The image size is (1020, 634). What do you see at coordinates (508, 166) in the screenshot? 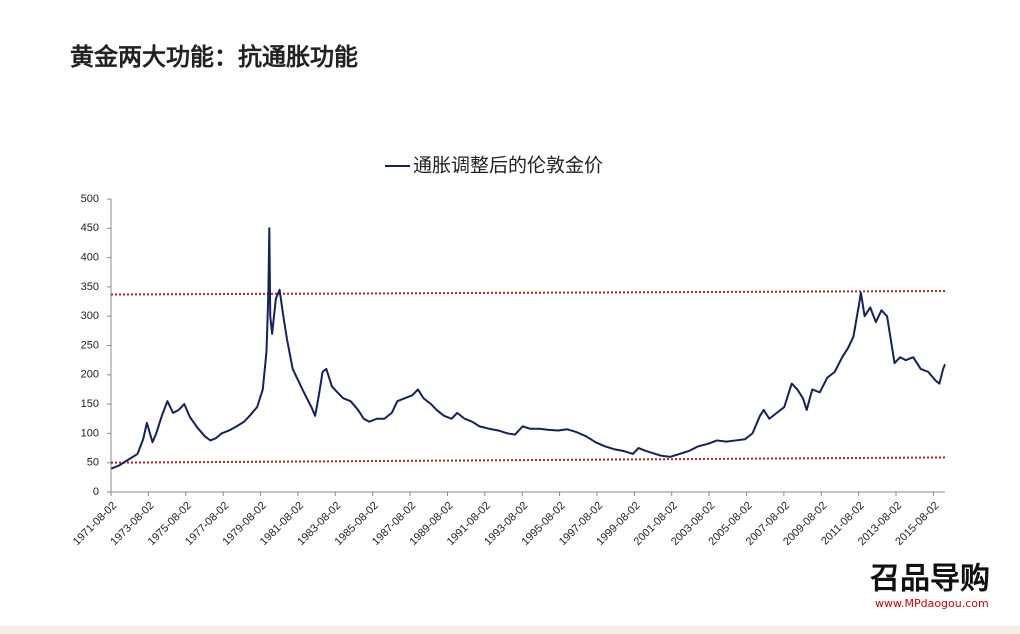
I see `legend-label: 通胀调整后的伦敦金价` at bounding box center [508, 166].